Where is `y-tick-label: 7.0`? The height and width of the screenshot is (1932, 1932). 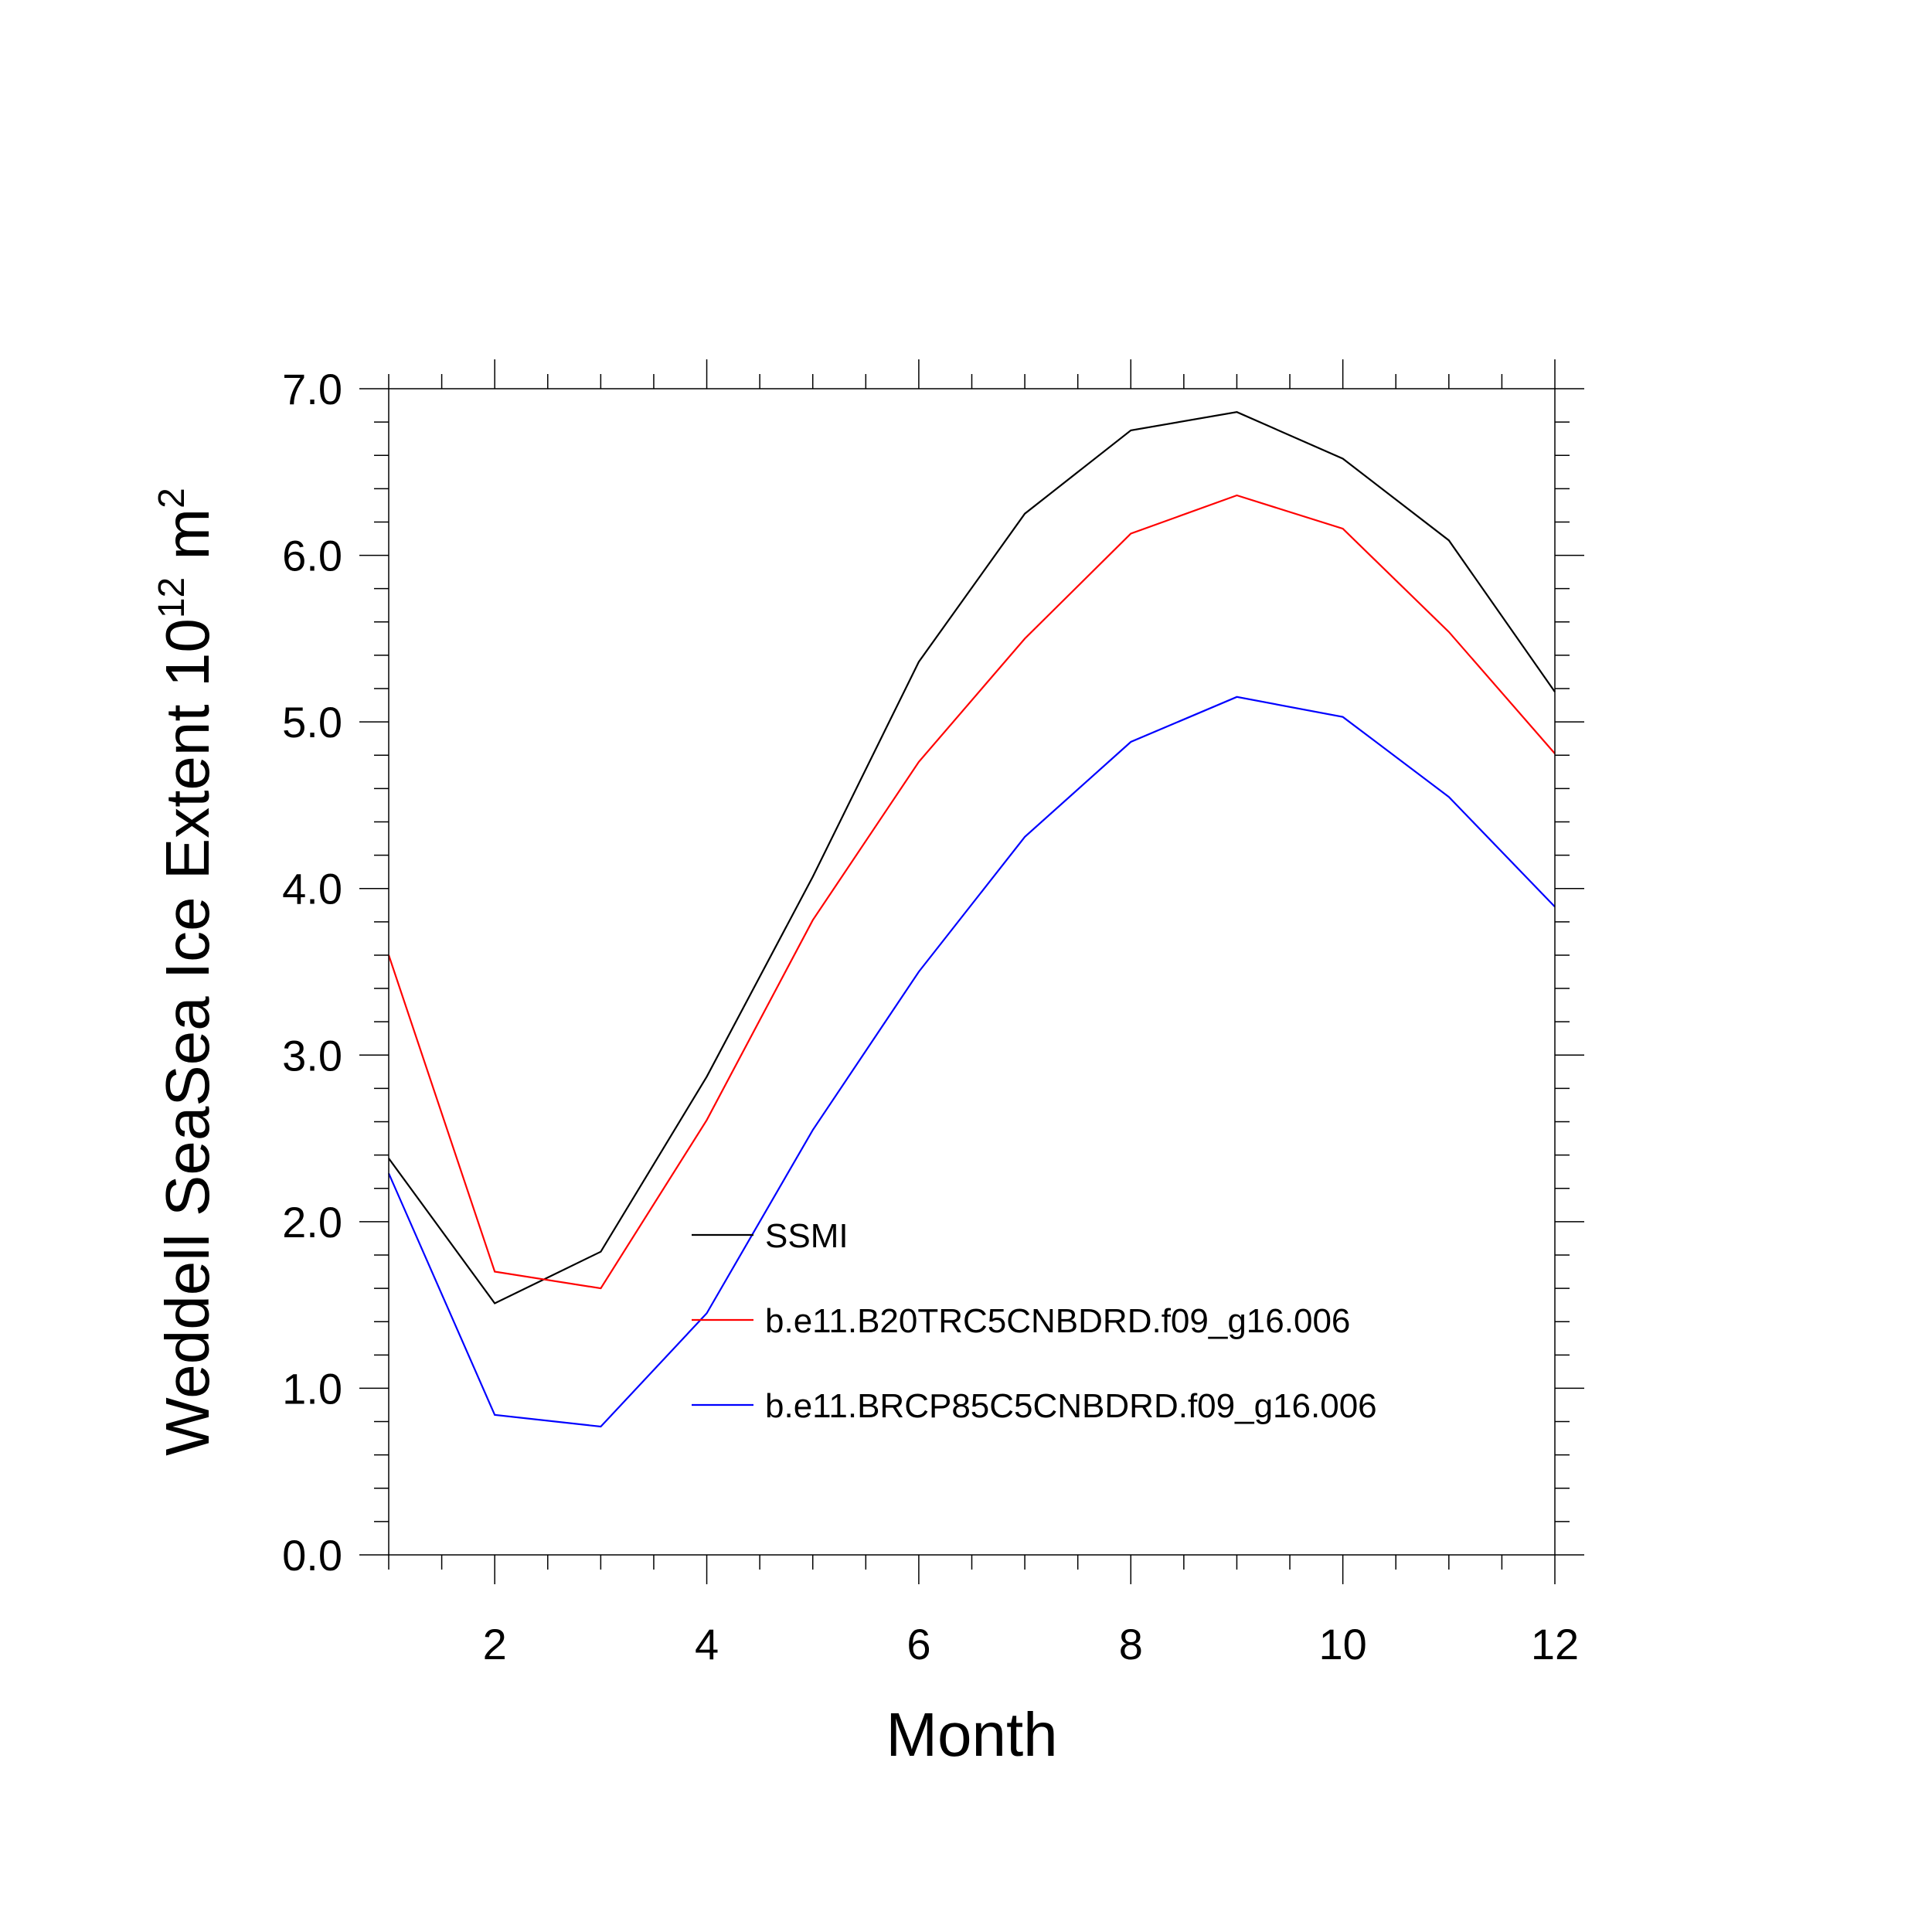
y-tick-label: 7.0 is located at coordinates (312, 389).